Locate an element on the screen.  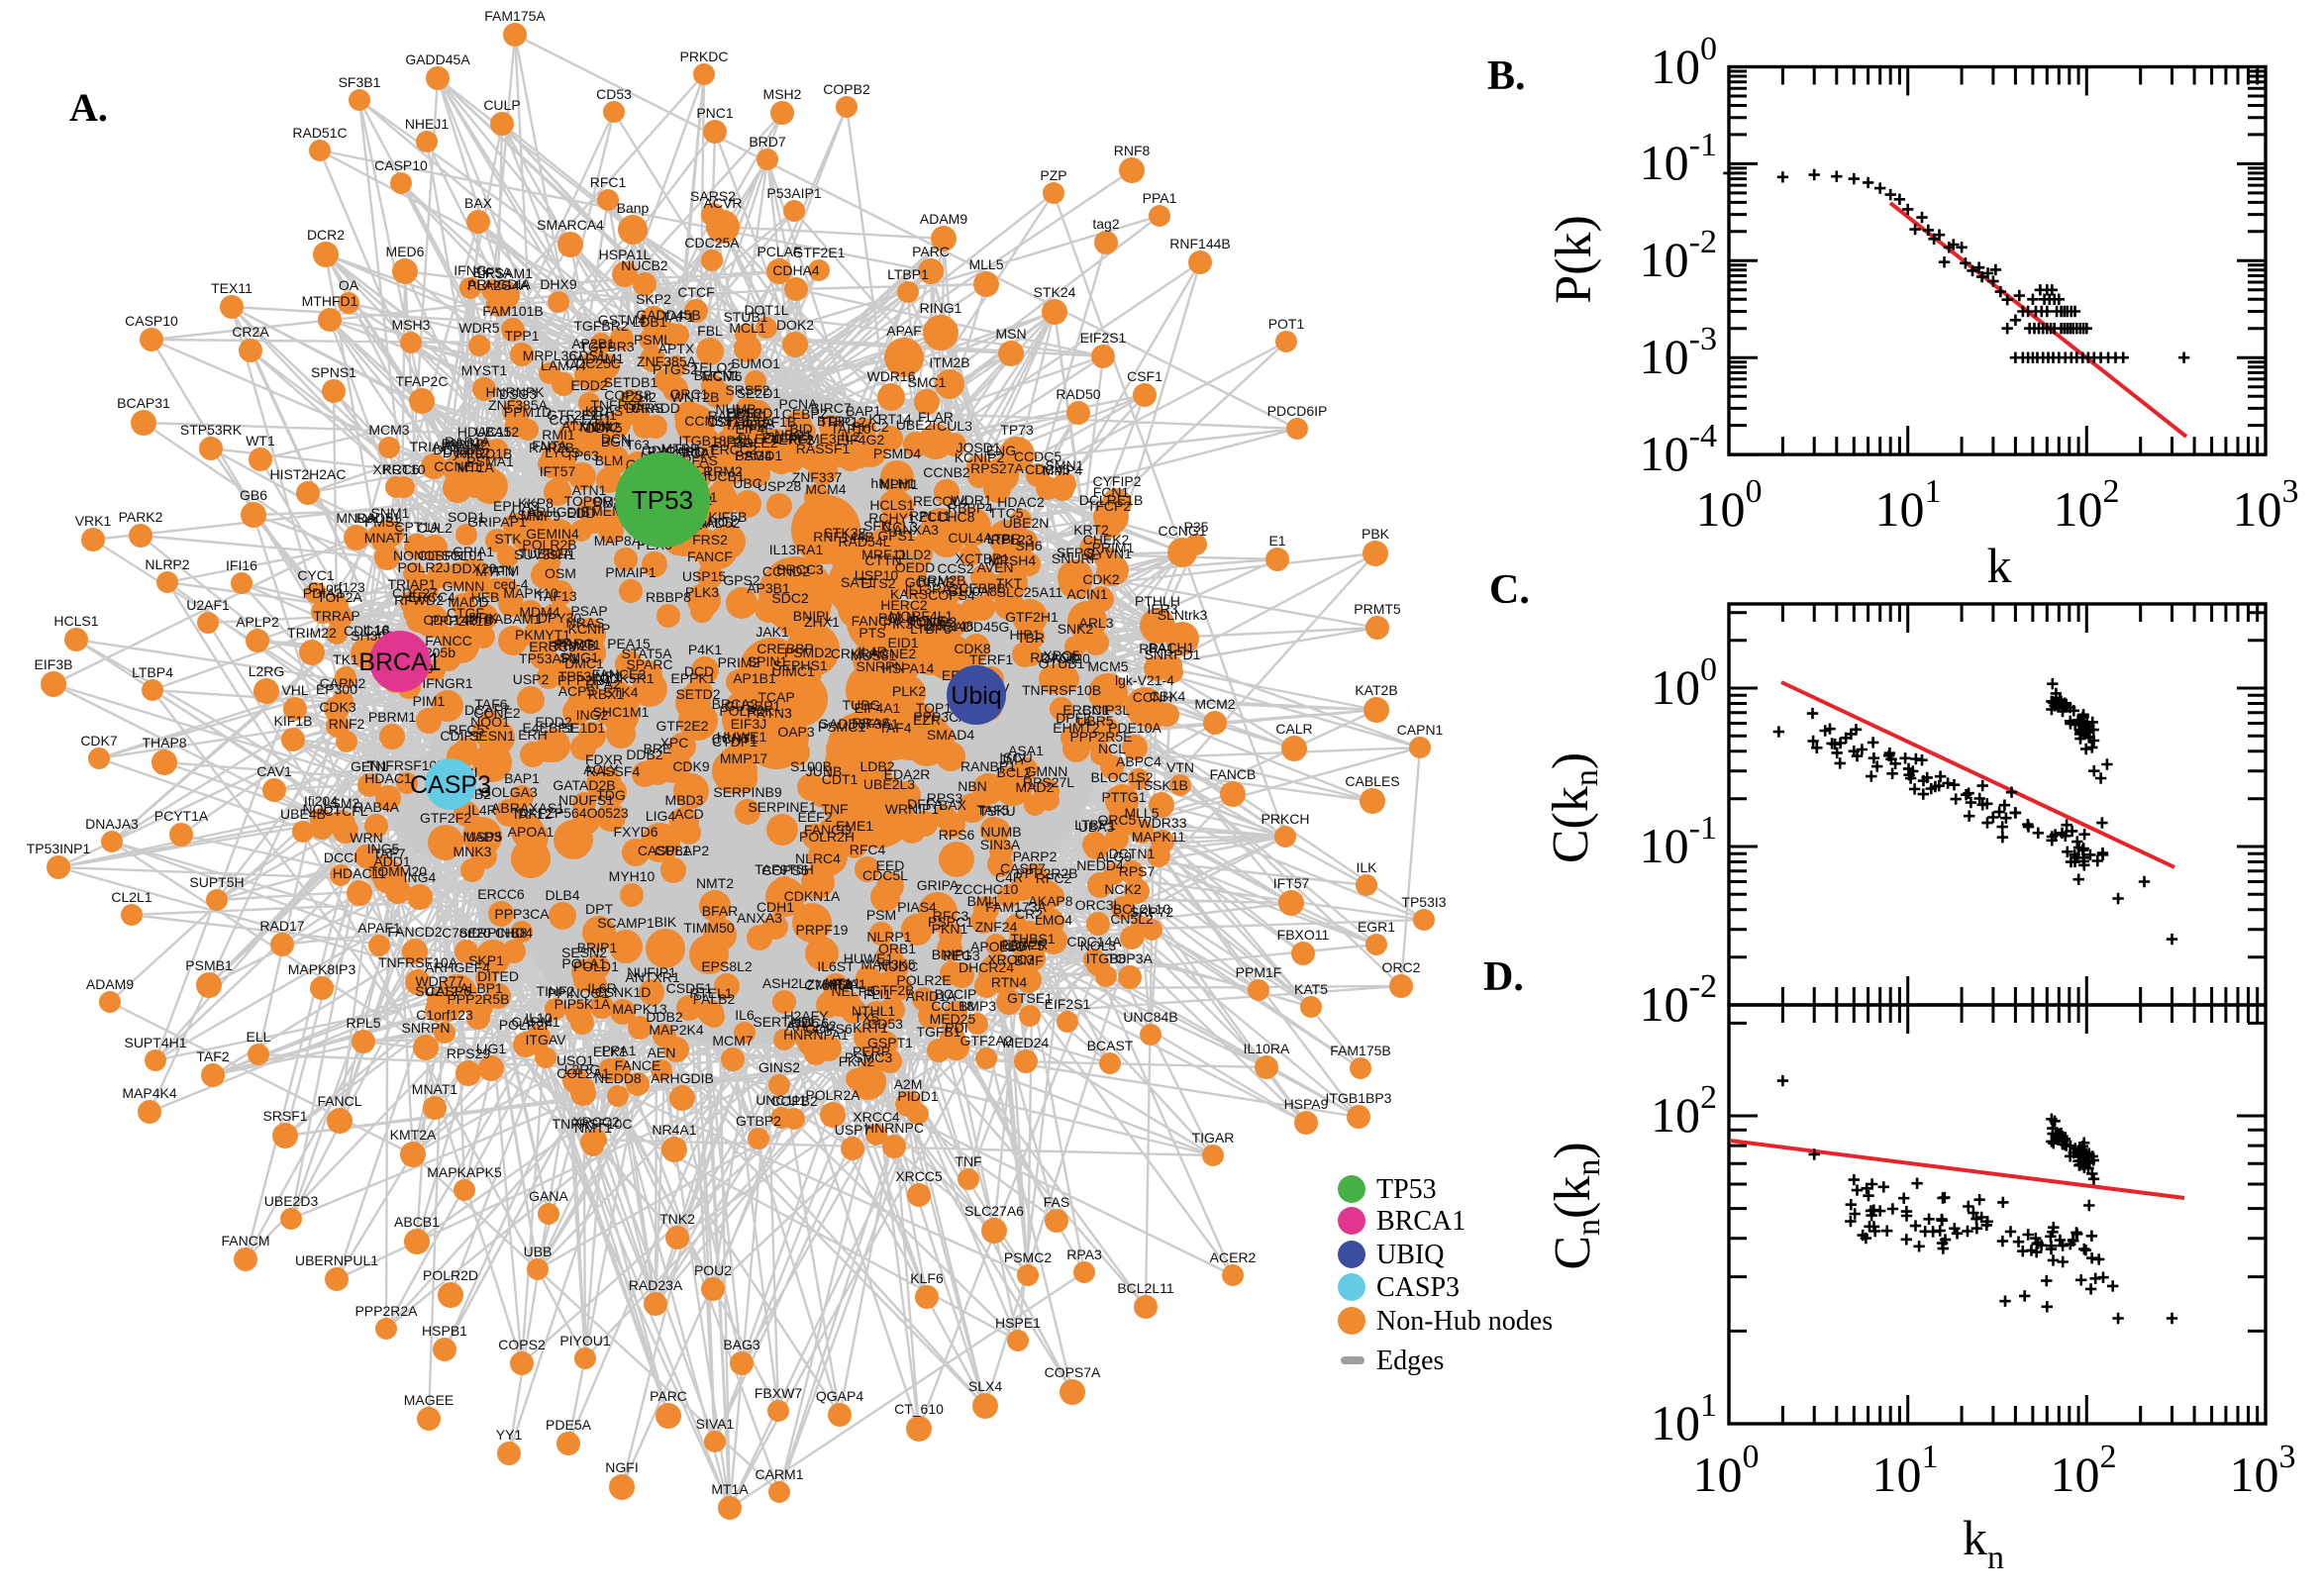
svg-text: C1orf123 is located at coordinates (336, 587).